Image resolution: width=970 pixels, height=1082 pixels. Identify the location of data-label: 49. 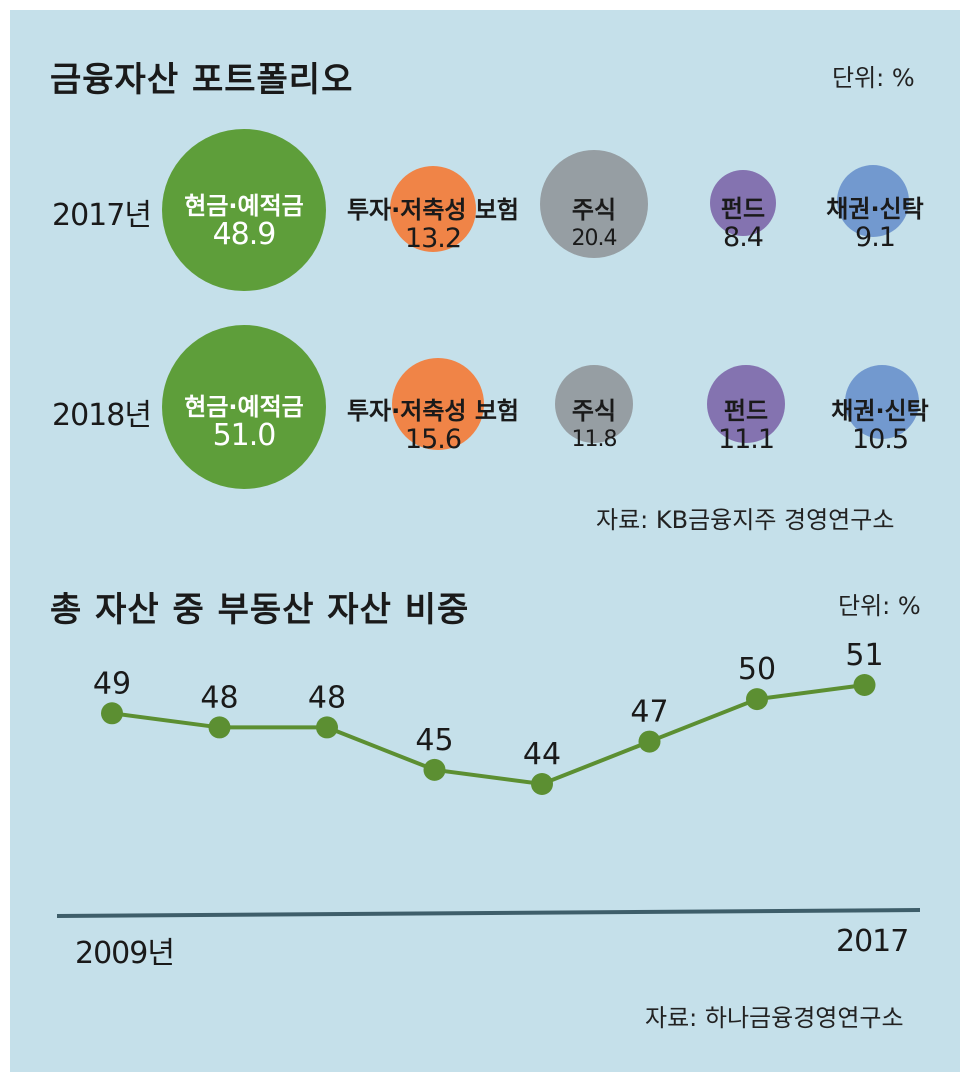
(112, 683).